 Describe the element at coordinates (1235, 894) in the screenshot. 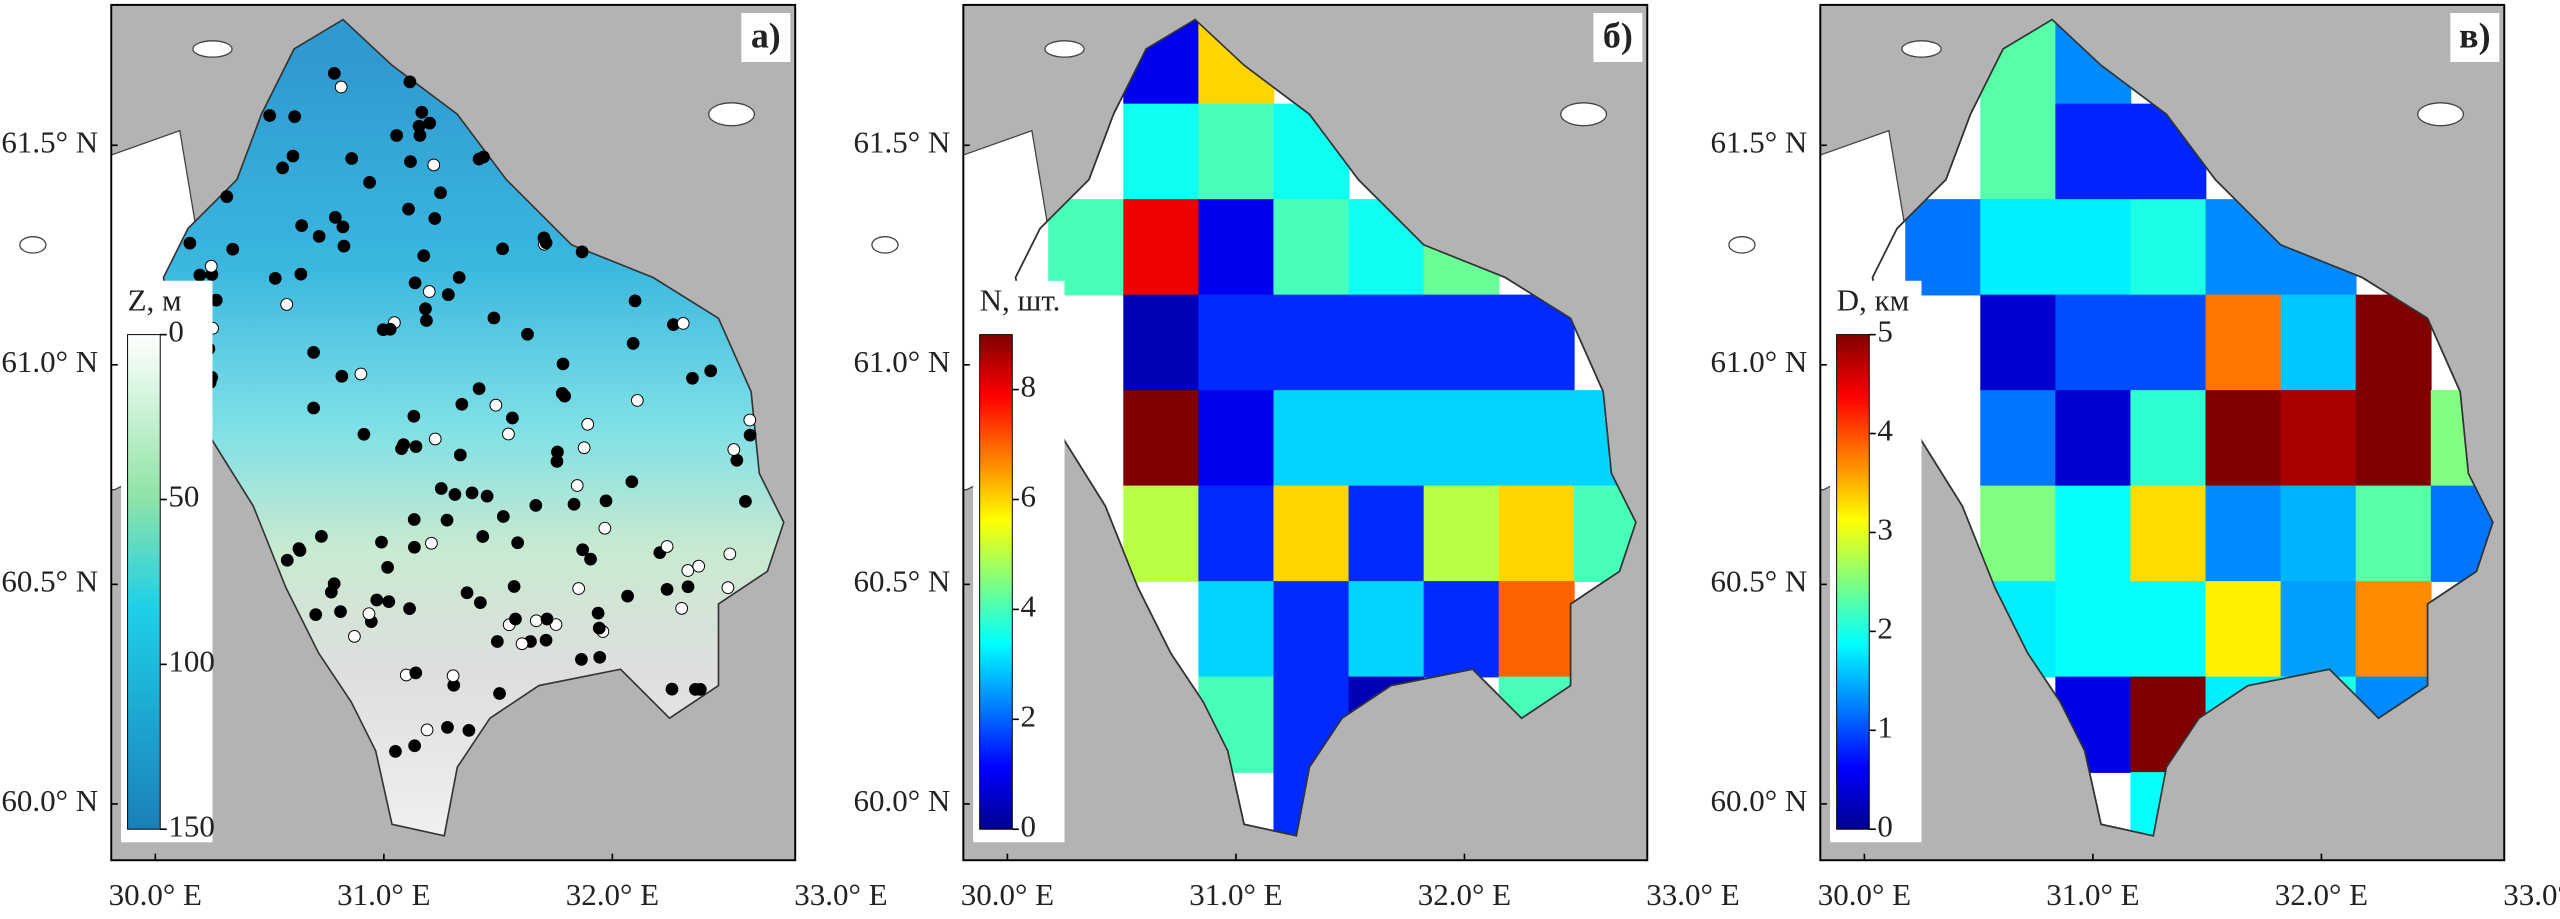

I see `lon-label: 31.0° E` at that location.